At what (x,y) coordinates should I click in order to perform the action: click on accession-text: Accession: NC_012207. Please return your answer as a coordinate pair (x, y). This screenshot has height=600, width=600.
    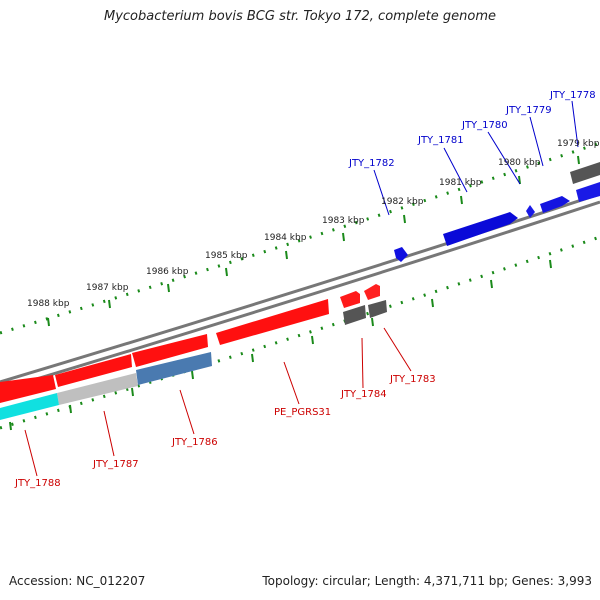
    Looking at the image, I should click on (77, 581).